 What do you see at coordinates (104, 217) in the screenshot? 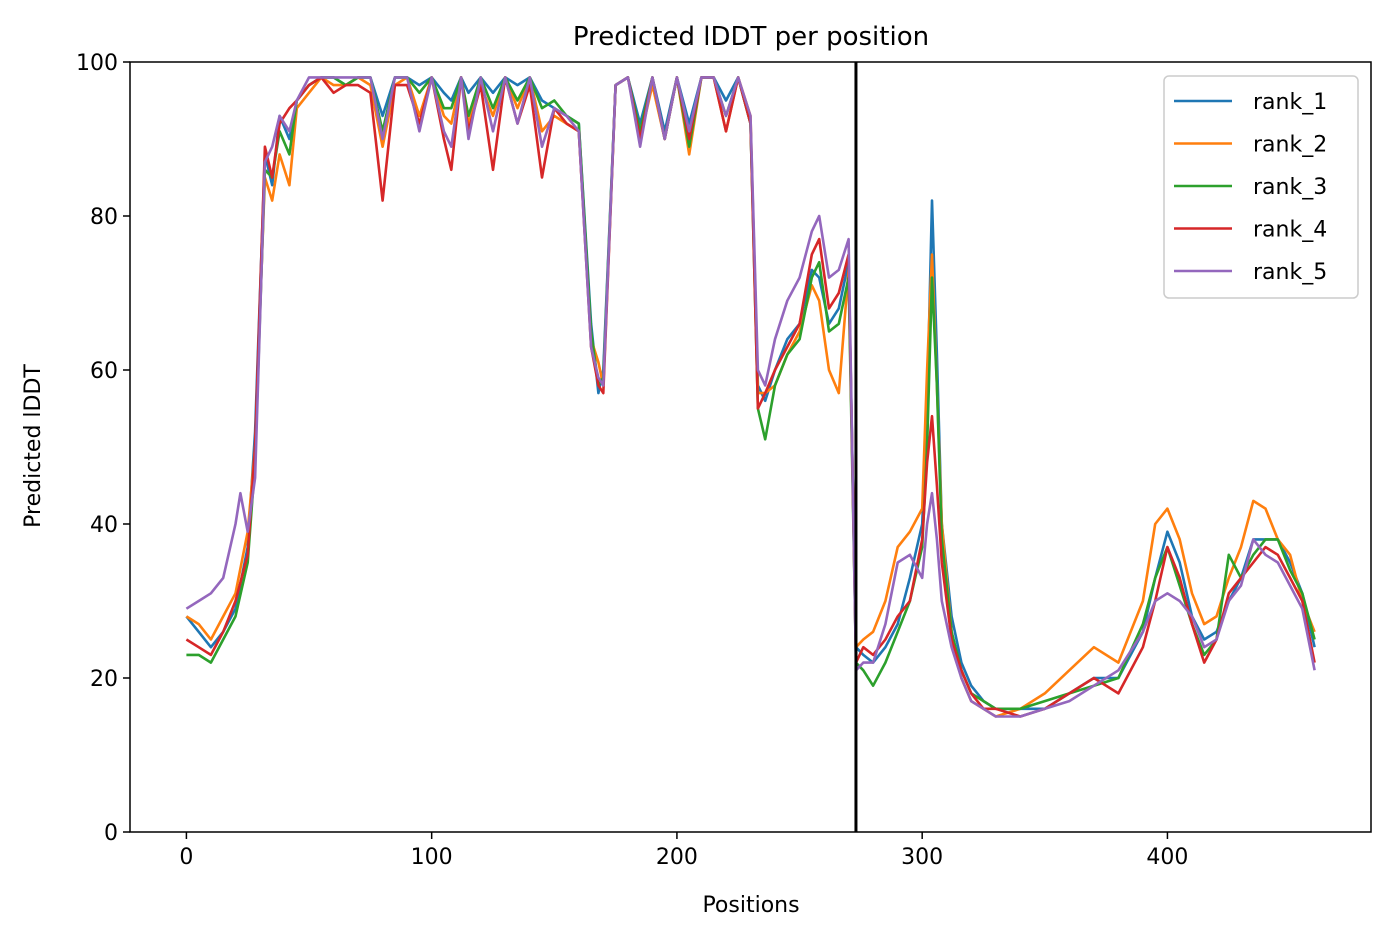
I see `y-tick-label: 80` at bounding box center [104, 217].